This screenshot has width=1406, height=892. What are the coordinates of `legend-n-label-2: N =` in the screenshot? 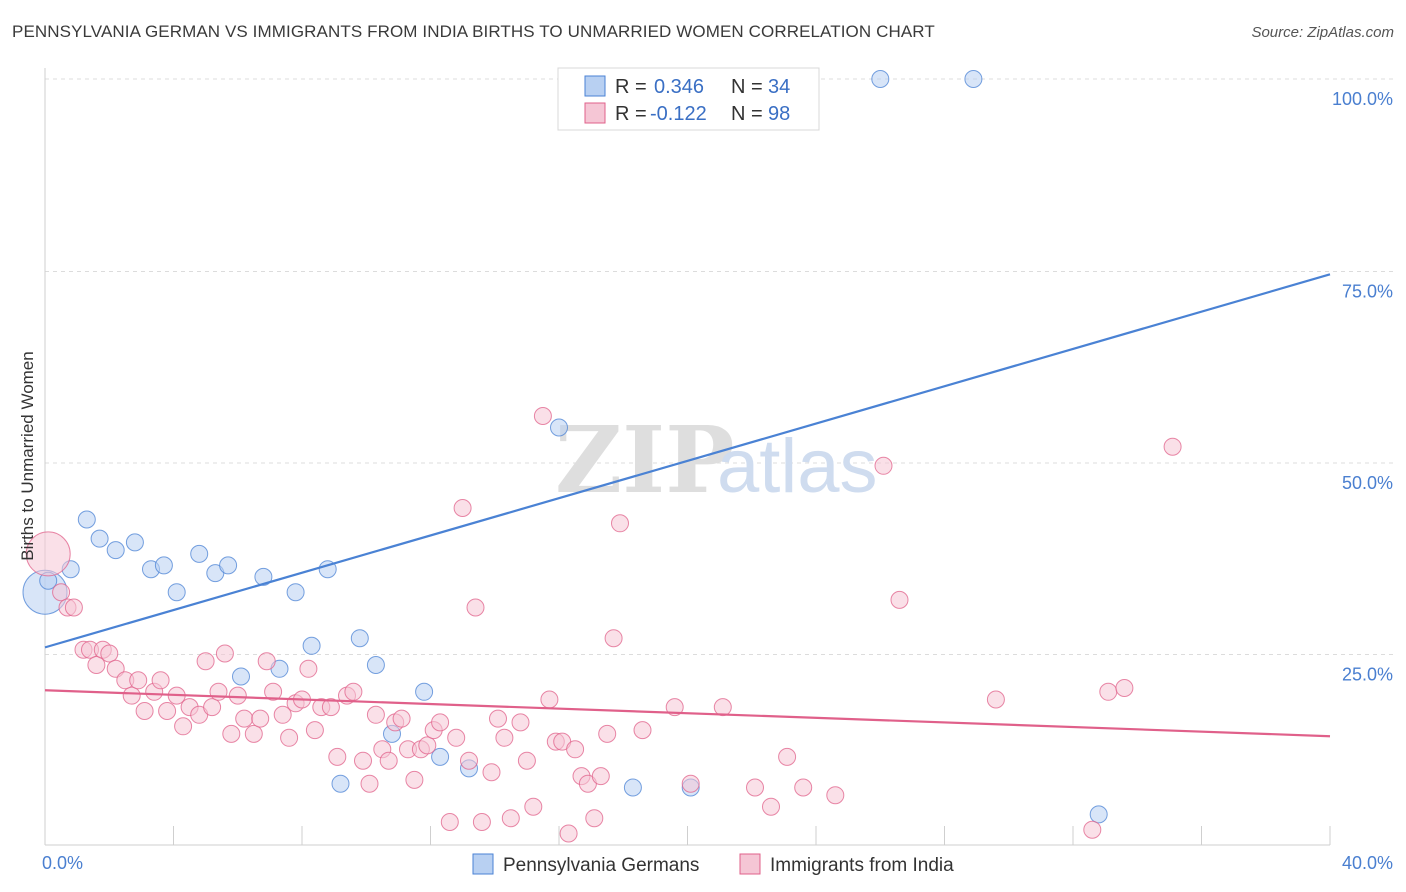 It's located at (747, 114).